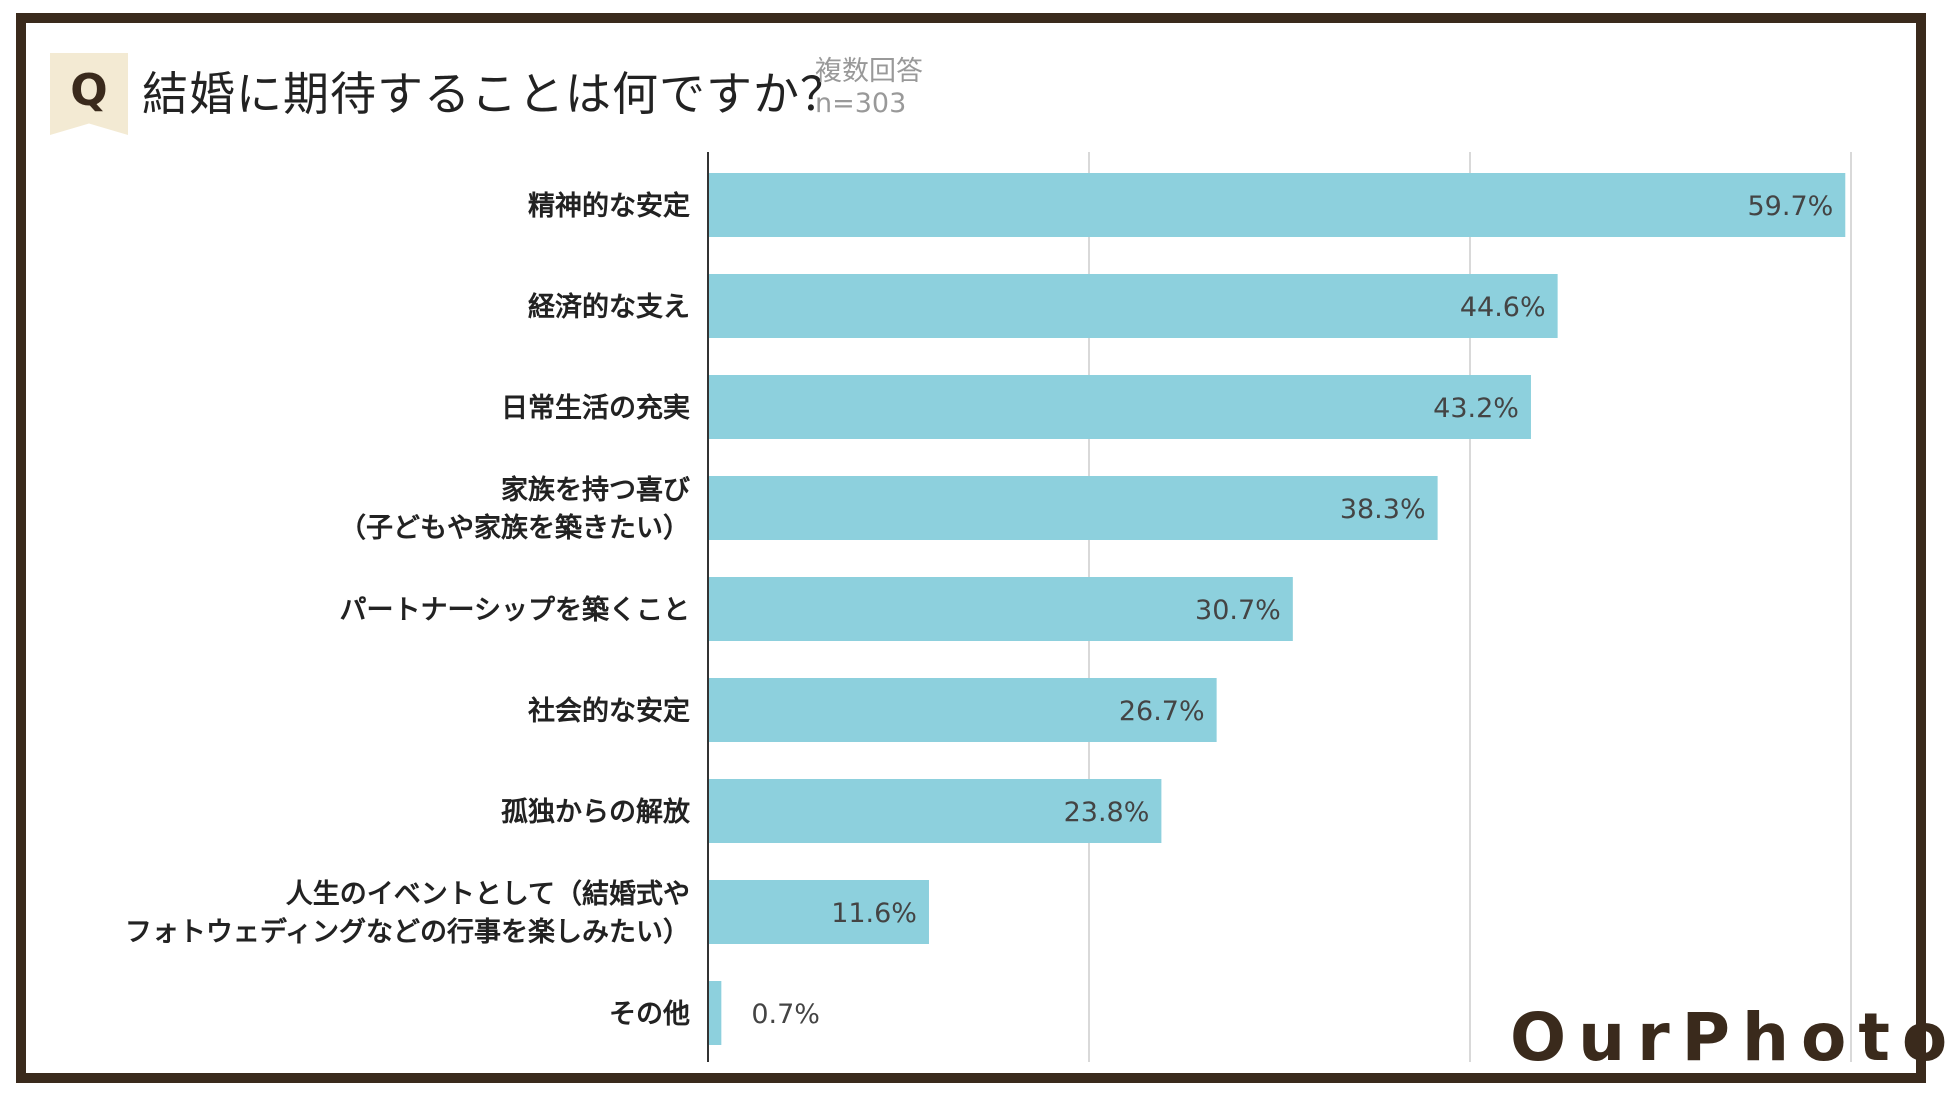 The height and width of the screenshot is (1097, 1950). I want to click on sample-size: n=303, so click(861, 103).